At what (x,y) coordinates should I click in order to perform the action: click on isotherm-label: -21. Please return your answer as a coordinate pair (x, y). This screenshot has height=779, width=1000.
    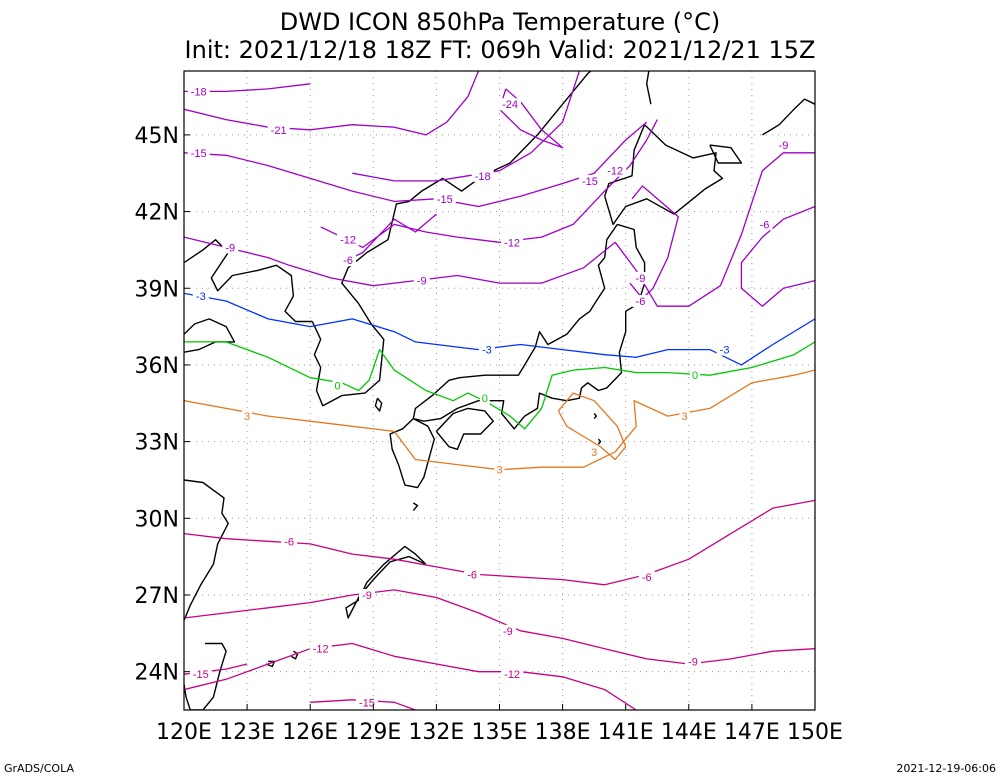
    Looking at the image, I should click on (279, 131).